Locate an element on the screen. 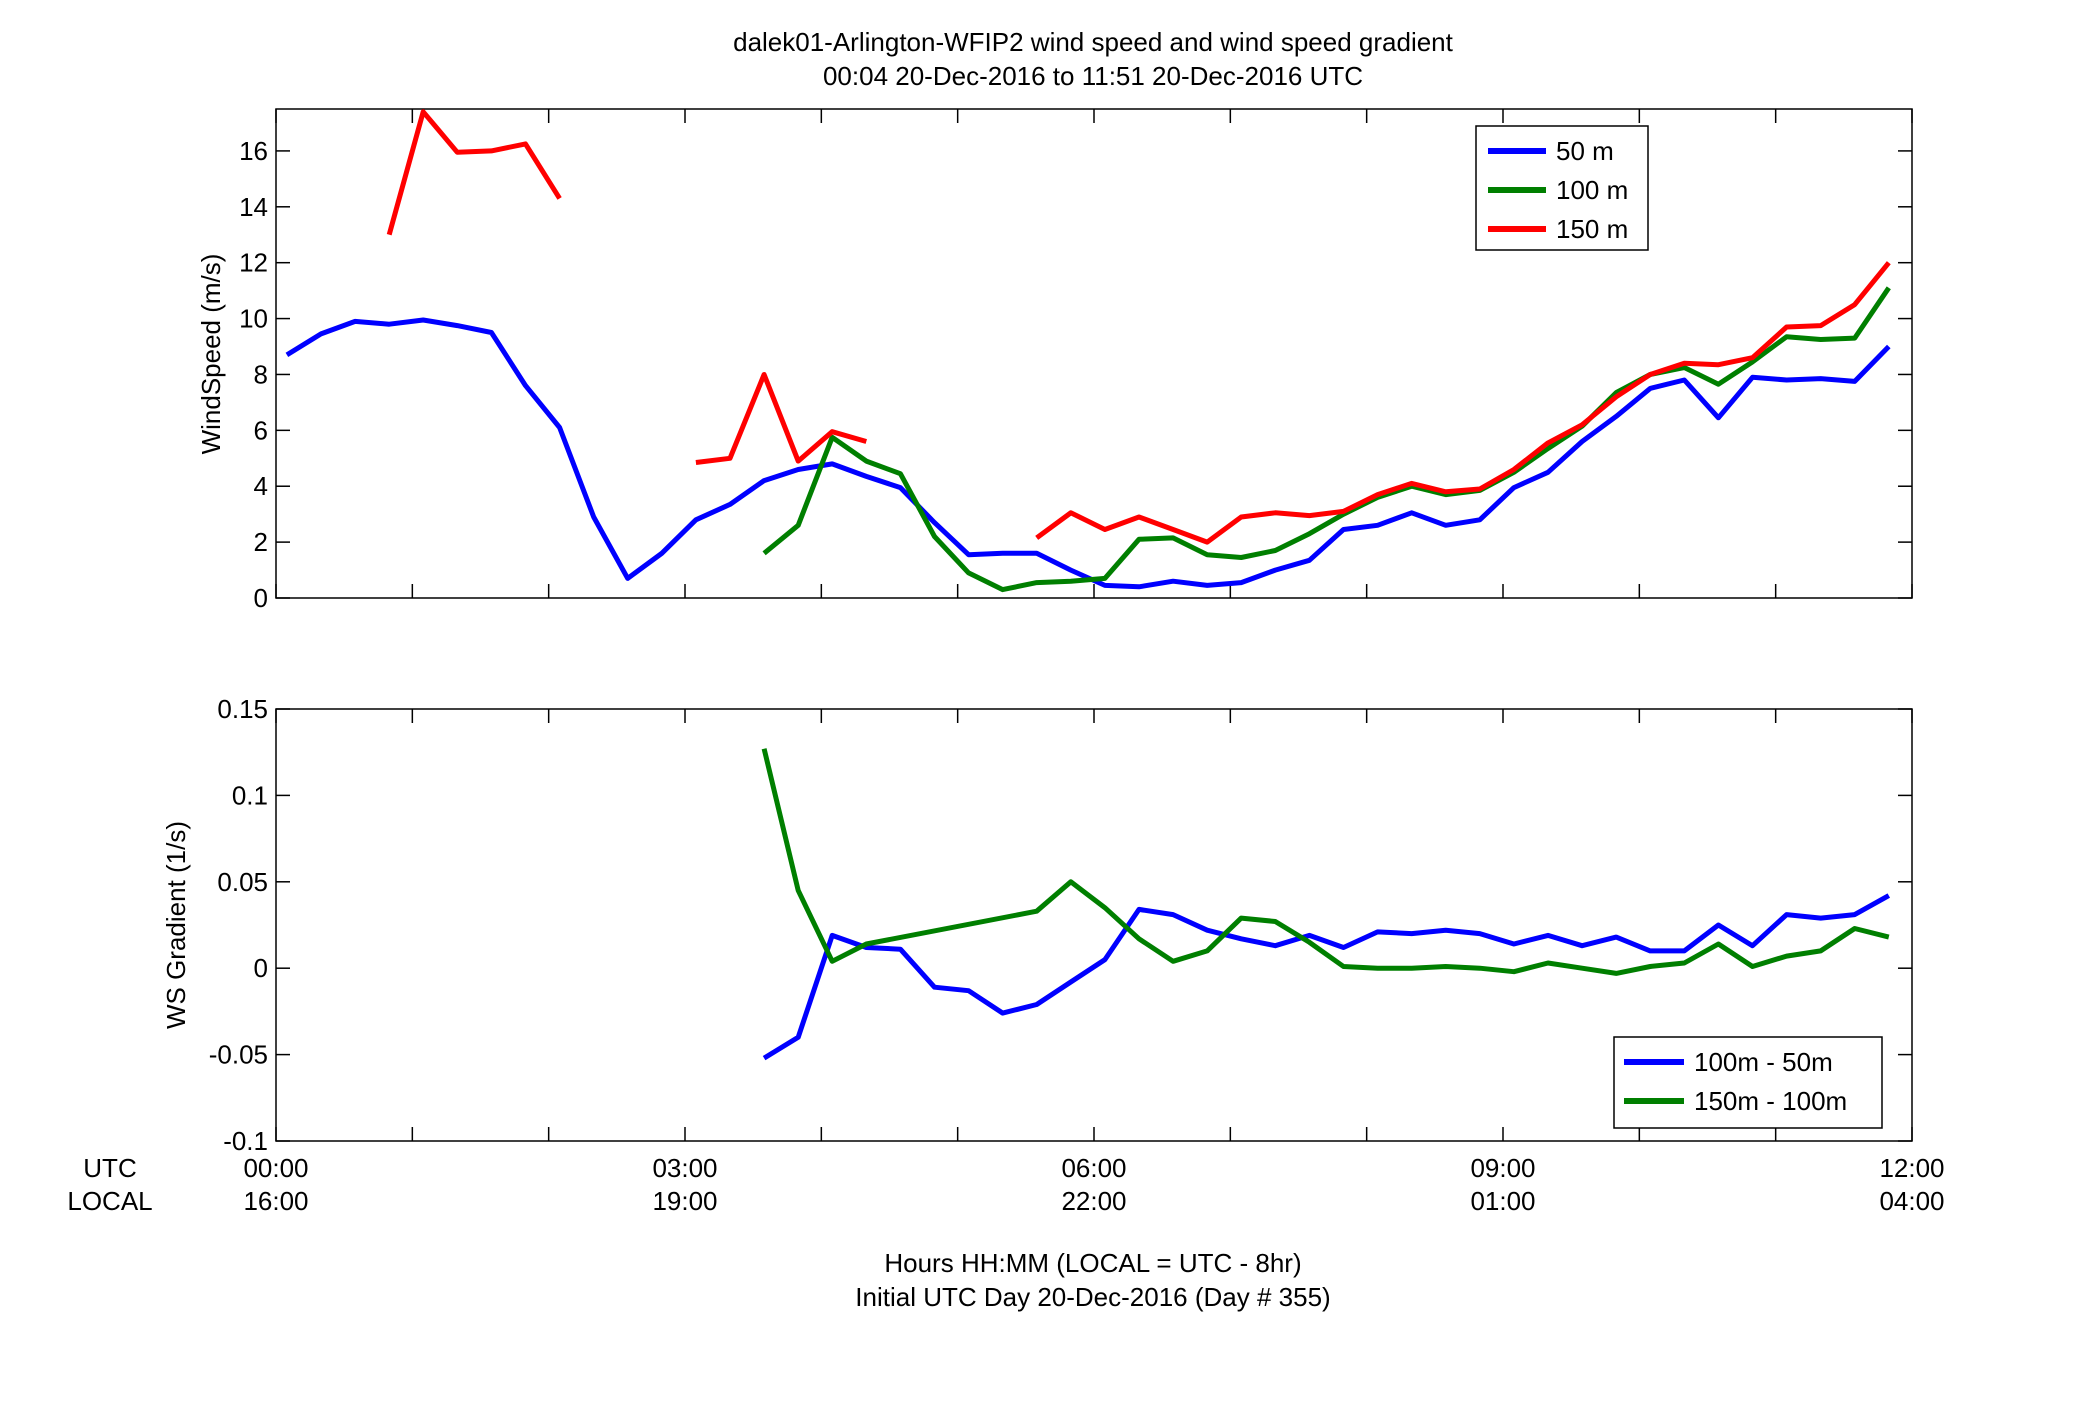 The image size is (2098, 1425). x-tick-label-local: 22:00 is located at coordinates (1093, 1201).